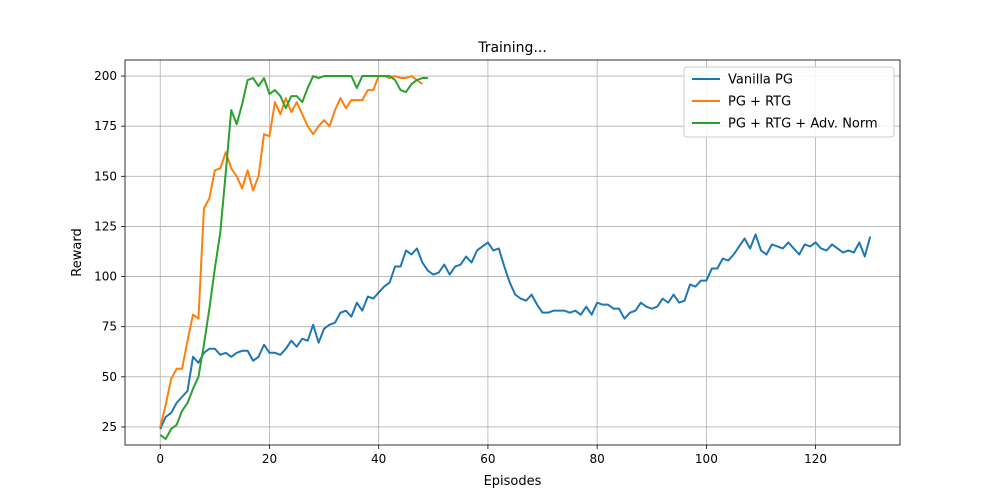  Describe the element at coordinates (269, 459) in the screenshot. I see `x-tick-label: 20` at that location.